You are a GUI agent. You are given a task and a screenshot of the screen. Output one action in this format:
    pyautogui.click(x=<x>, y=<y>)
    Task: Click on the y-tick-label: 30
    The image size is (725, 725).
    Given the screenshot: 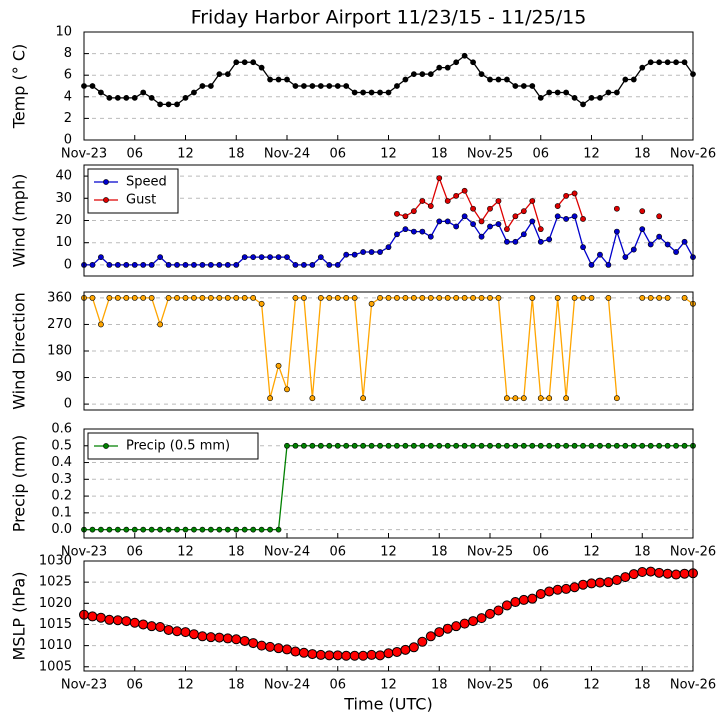 What is the action you would take?
    pyautogui.click(x=63, y=198)
    